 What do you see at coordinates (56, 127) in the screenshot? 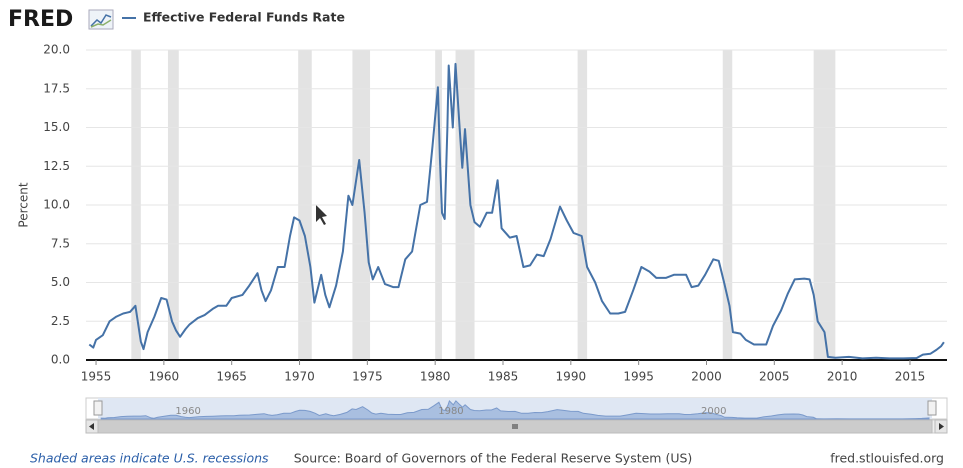
I see `y-tick-label: 15.0` at bounding box center [56, 127].